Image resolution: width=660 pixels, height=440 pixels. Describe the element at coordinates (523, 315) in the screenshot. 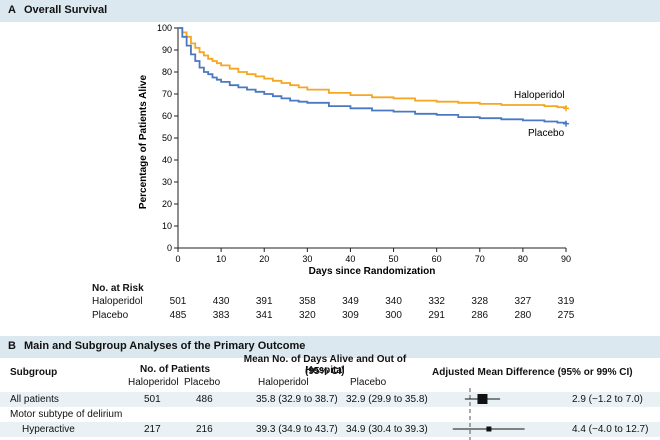

I see `risk-value-placebo-80: 280` at that location.